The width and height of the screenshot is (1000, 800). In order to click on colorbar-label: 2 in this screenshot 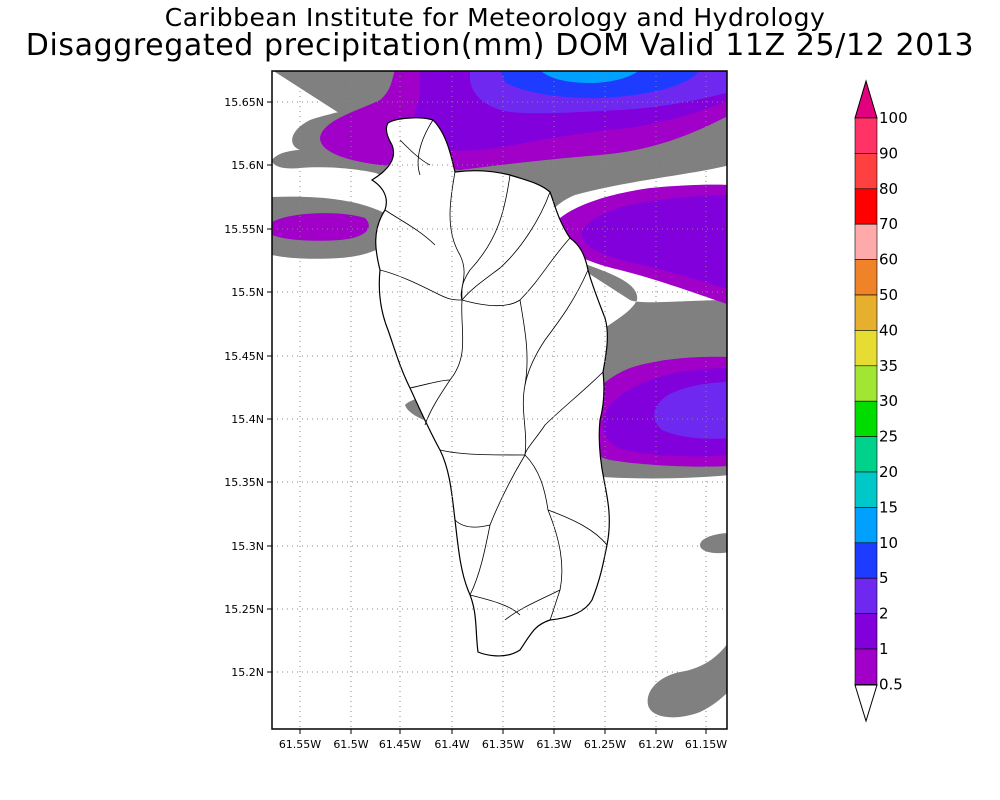, I will do `click(884, 614)`.